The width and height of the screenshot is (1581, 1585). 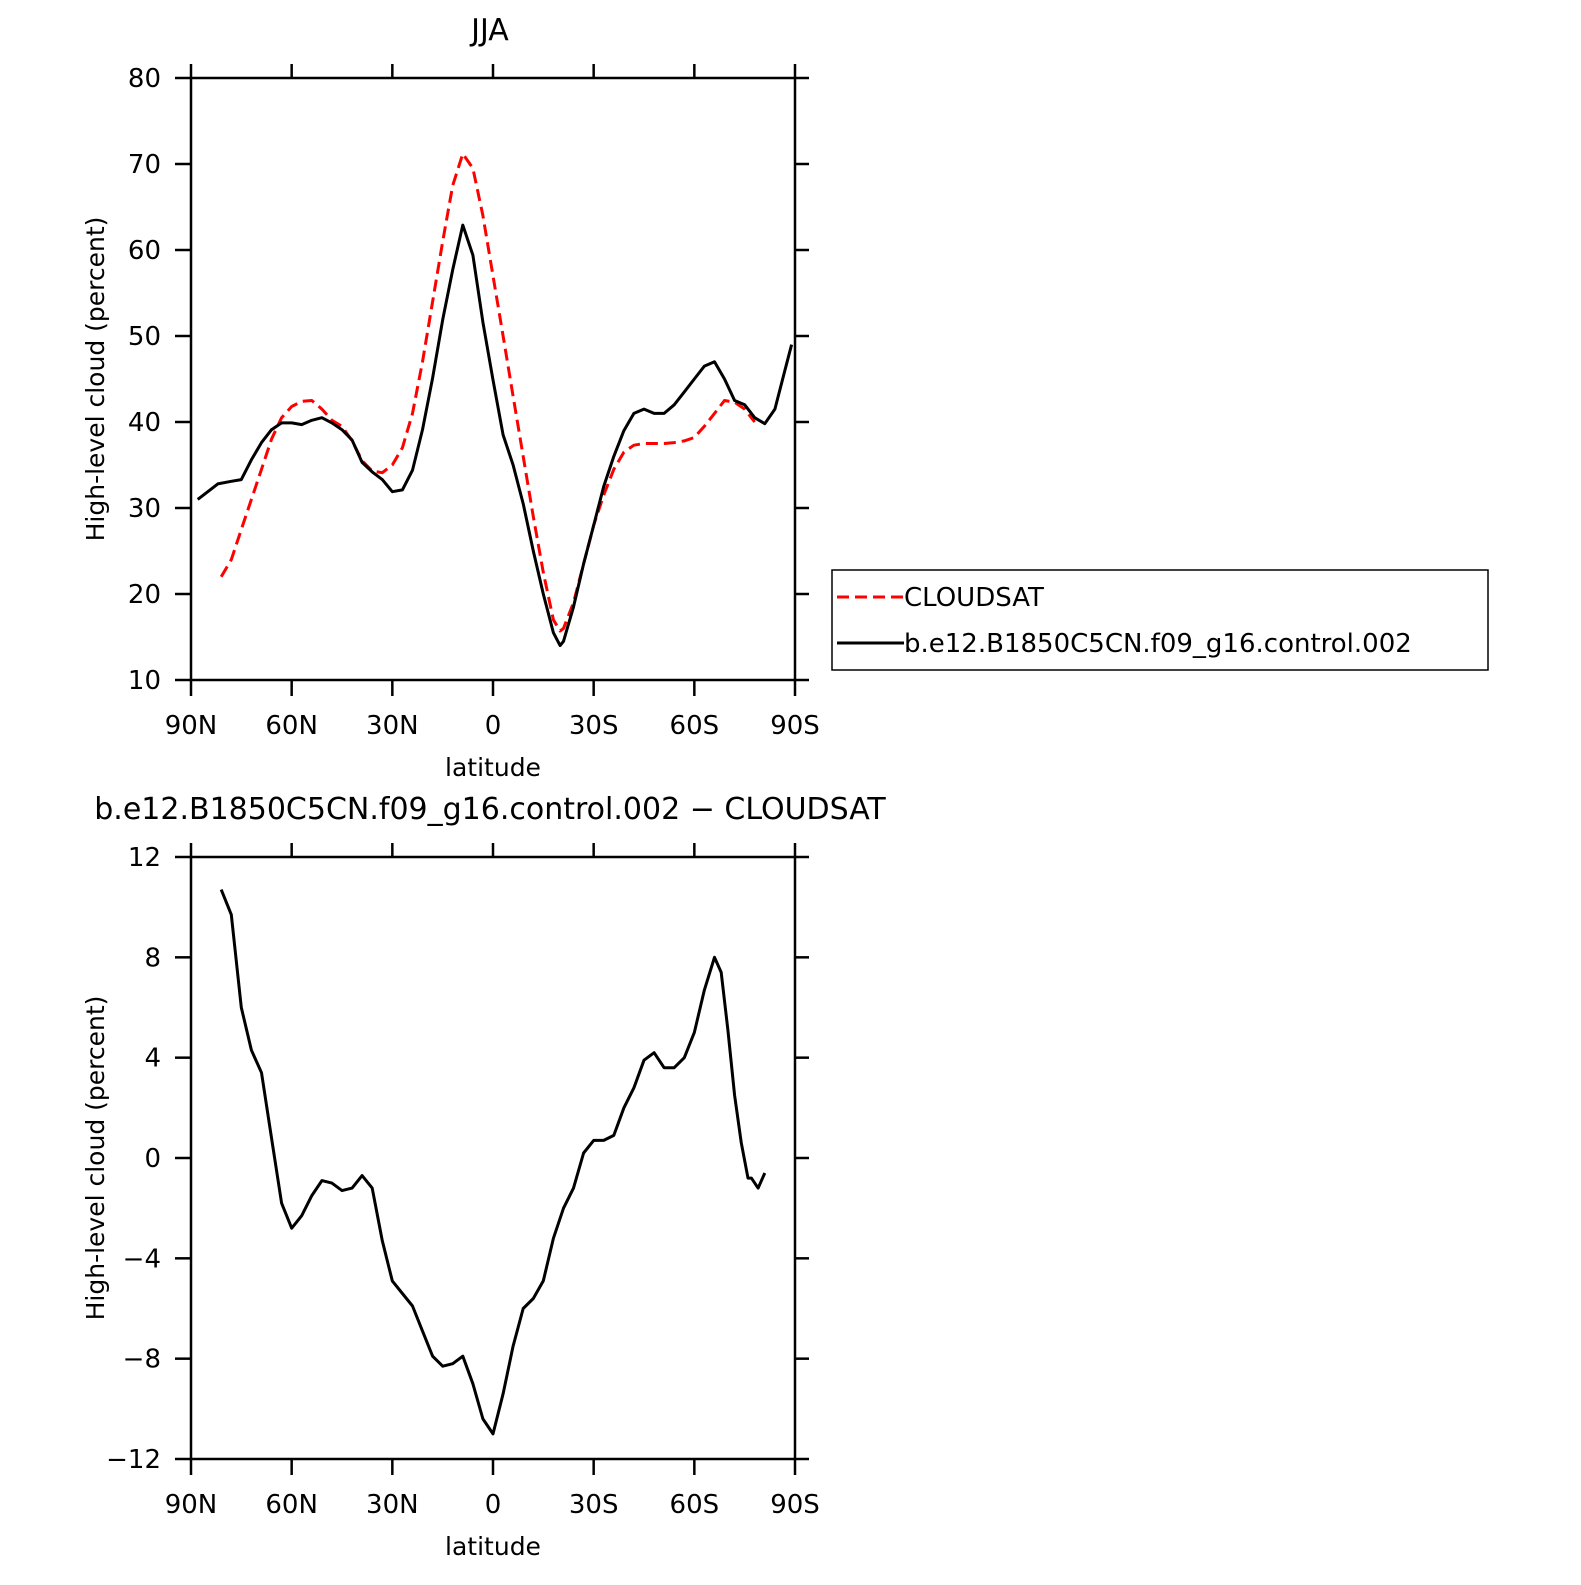 I want to click on chart-title: JJA, so click(x=489, y=30).